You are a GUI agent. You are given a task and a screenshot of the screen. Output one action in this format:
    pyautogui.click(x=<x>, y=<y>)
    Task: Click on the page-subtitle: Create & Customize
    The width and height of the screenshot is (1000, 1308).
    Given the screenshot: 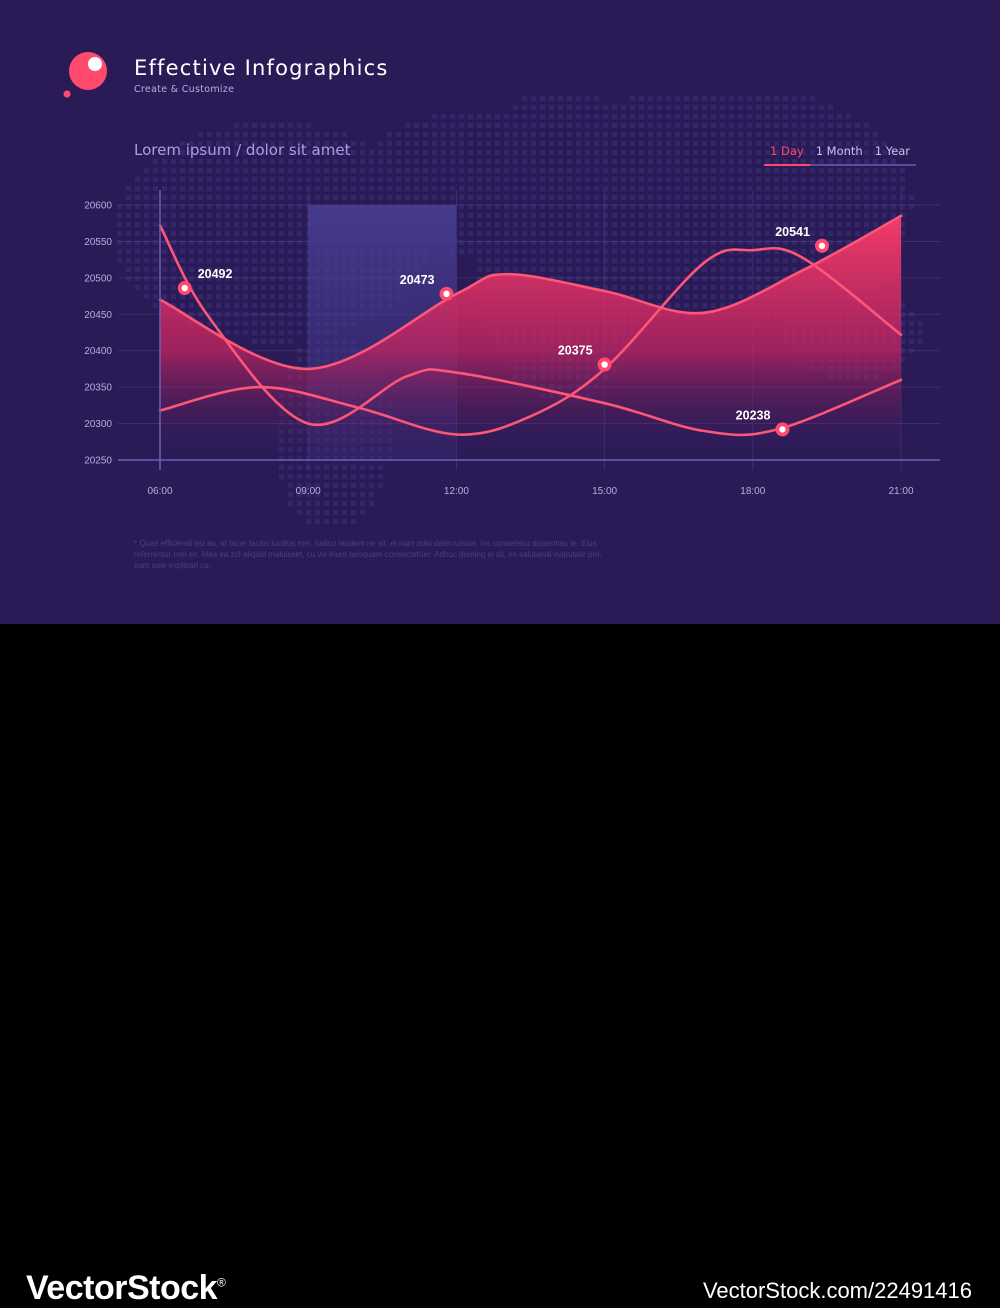 What is the action you would take?
    pyautogui.click(x=184, y=89)
    